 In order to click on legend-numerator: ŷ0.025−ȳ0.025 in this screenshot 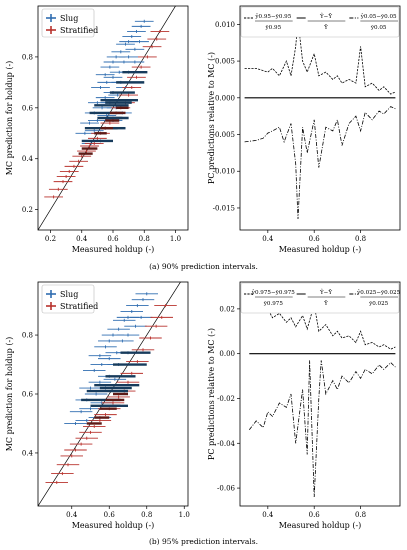, I will do `click(378, 292)`.